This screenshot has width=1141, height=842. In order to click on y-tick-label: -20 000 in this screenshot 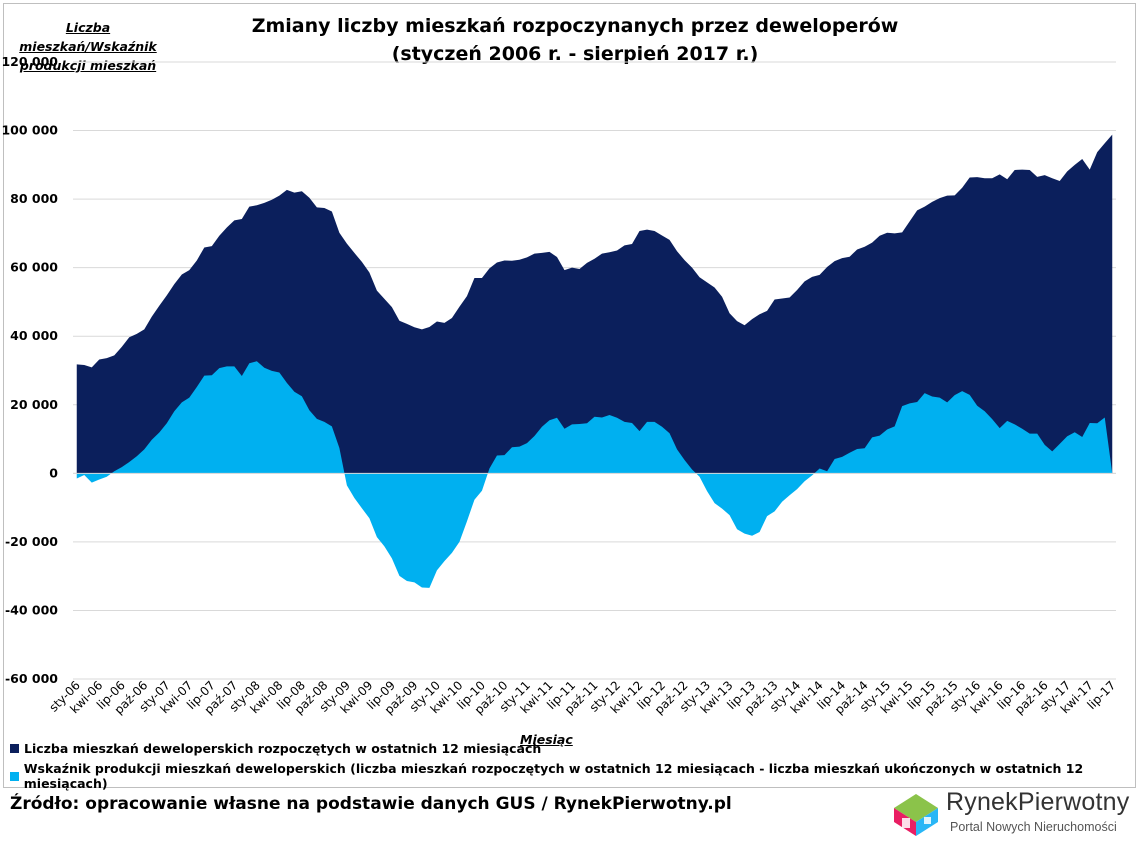, I will do `click(31, 541)`.